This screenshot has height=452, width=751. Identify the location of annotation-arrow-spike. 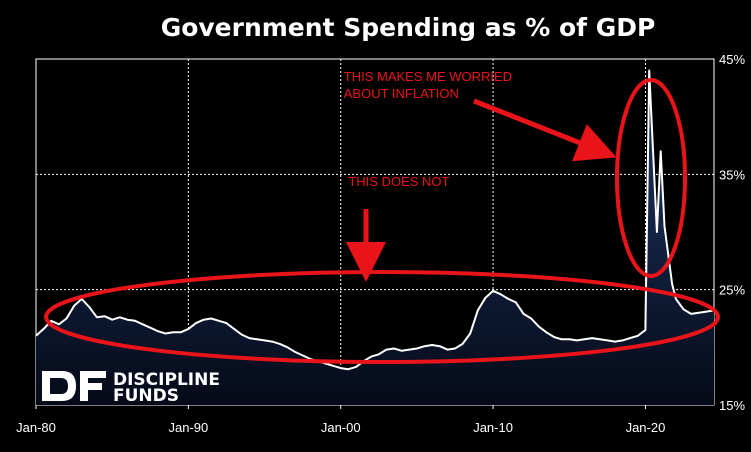
(545, 130).